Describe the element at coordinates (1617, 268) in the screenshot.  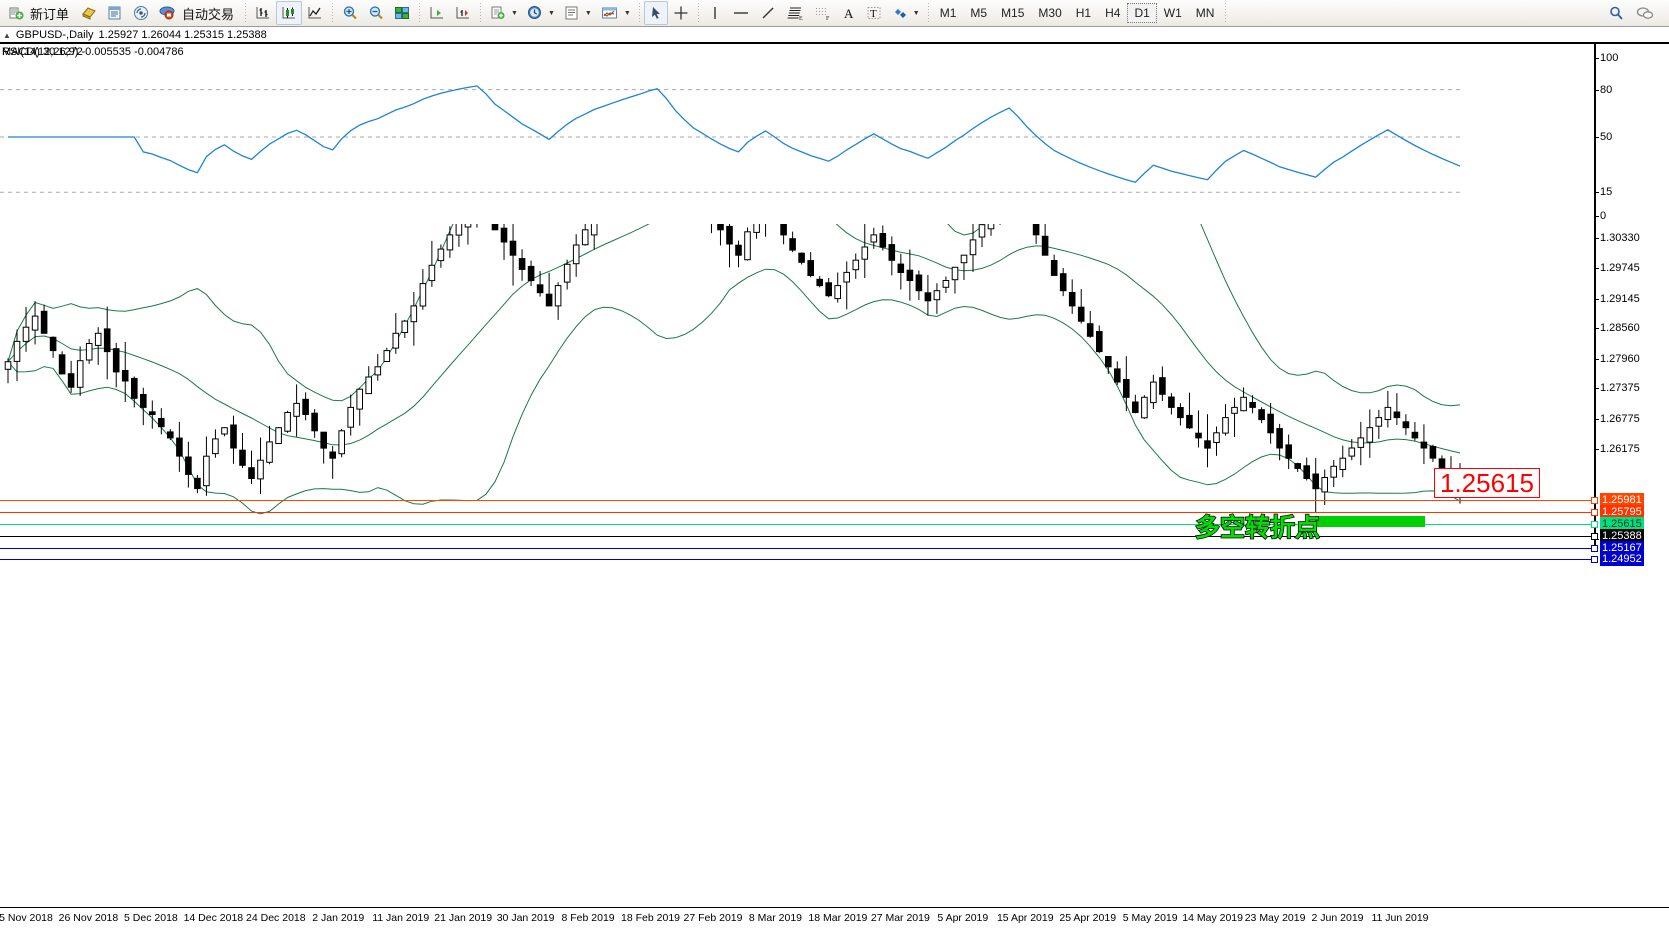
I see `price-axis-tick: 1.29745` at that location.